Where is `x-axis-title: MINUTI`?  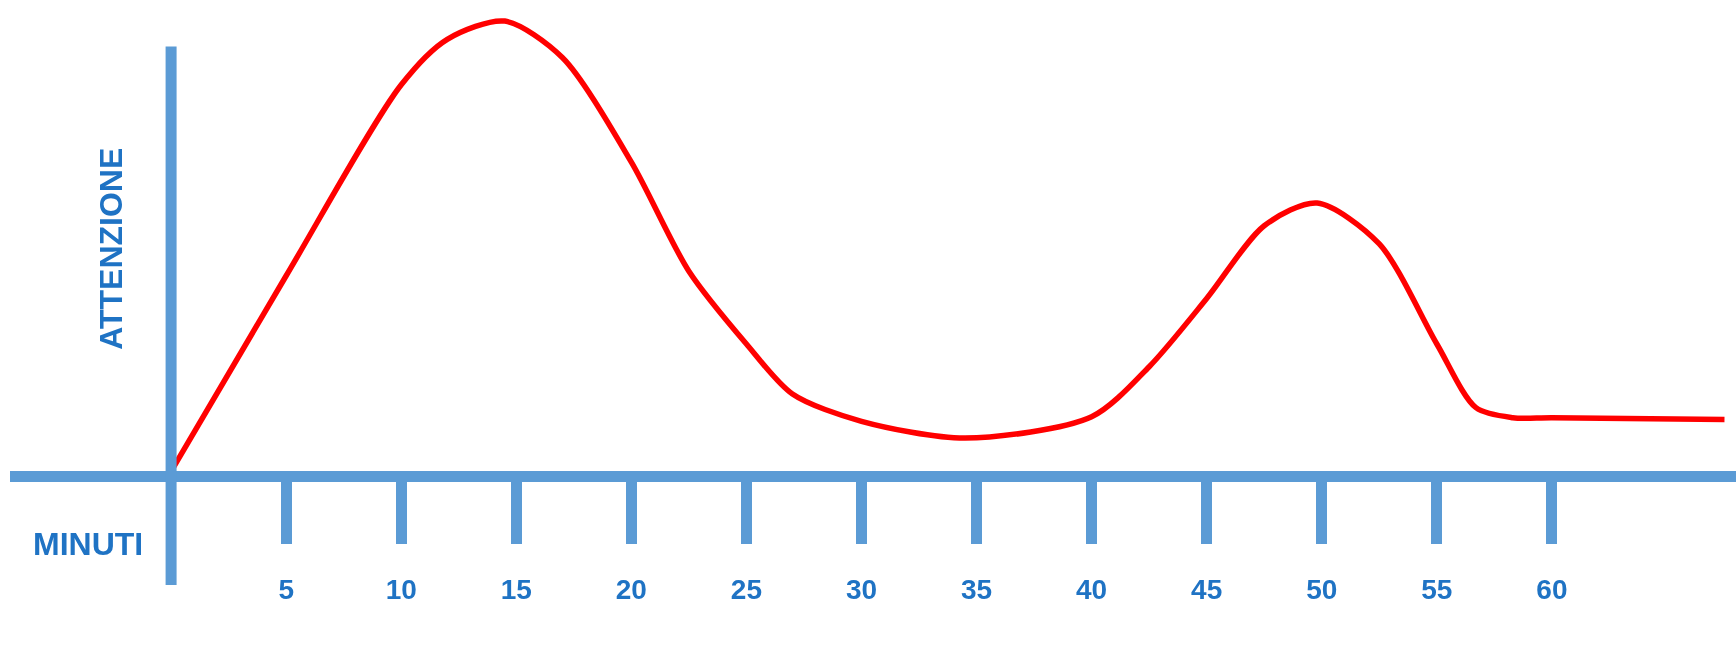 x-axis-title: MINUTI is located at coordinates (88, 544).